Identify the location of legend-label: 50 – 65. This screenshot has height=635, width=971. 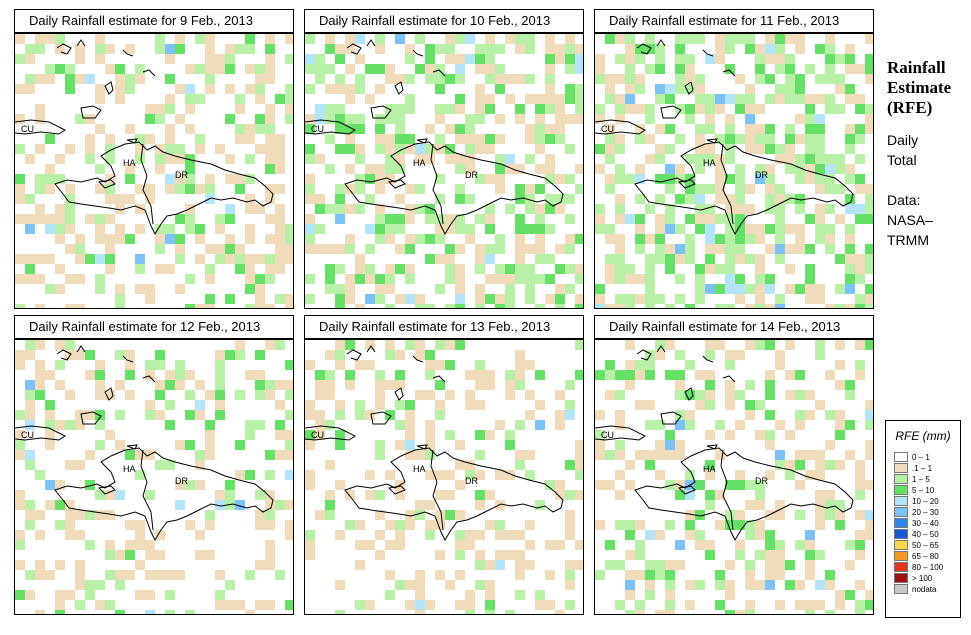
(925, 545).